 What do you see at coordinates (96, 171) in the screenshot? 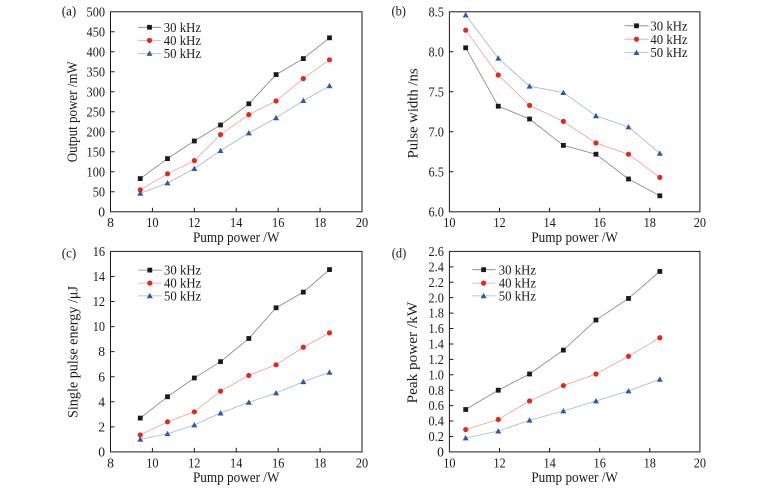
I see `svg-text: 100` at bounding box center [96, 171].